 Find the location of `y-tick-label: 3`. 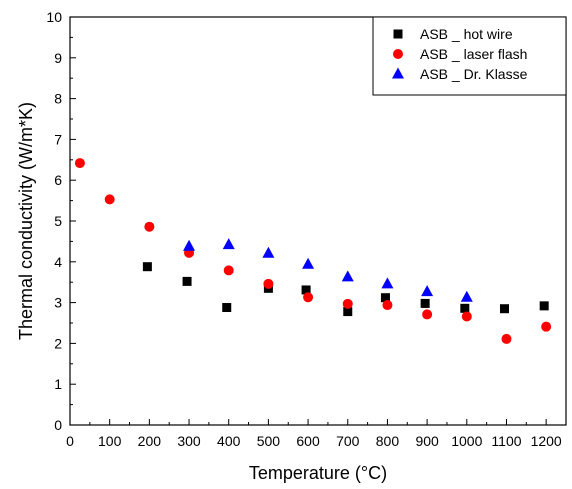

y-tick-label: 3 is located at coordinates (58, 303).